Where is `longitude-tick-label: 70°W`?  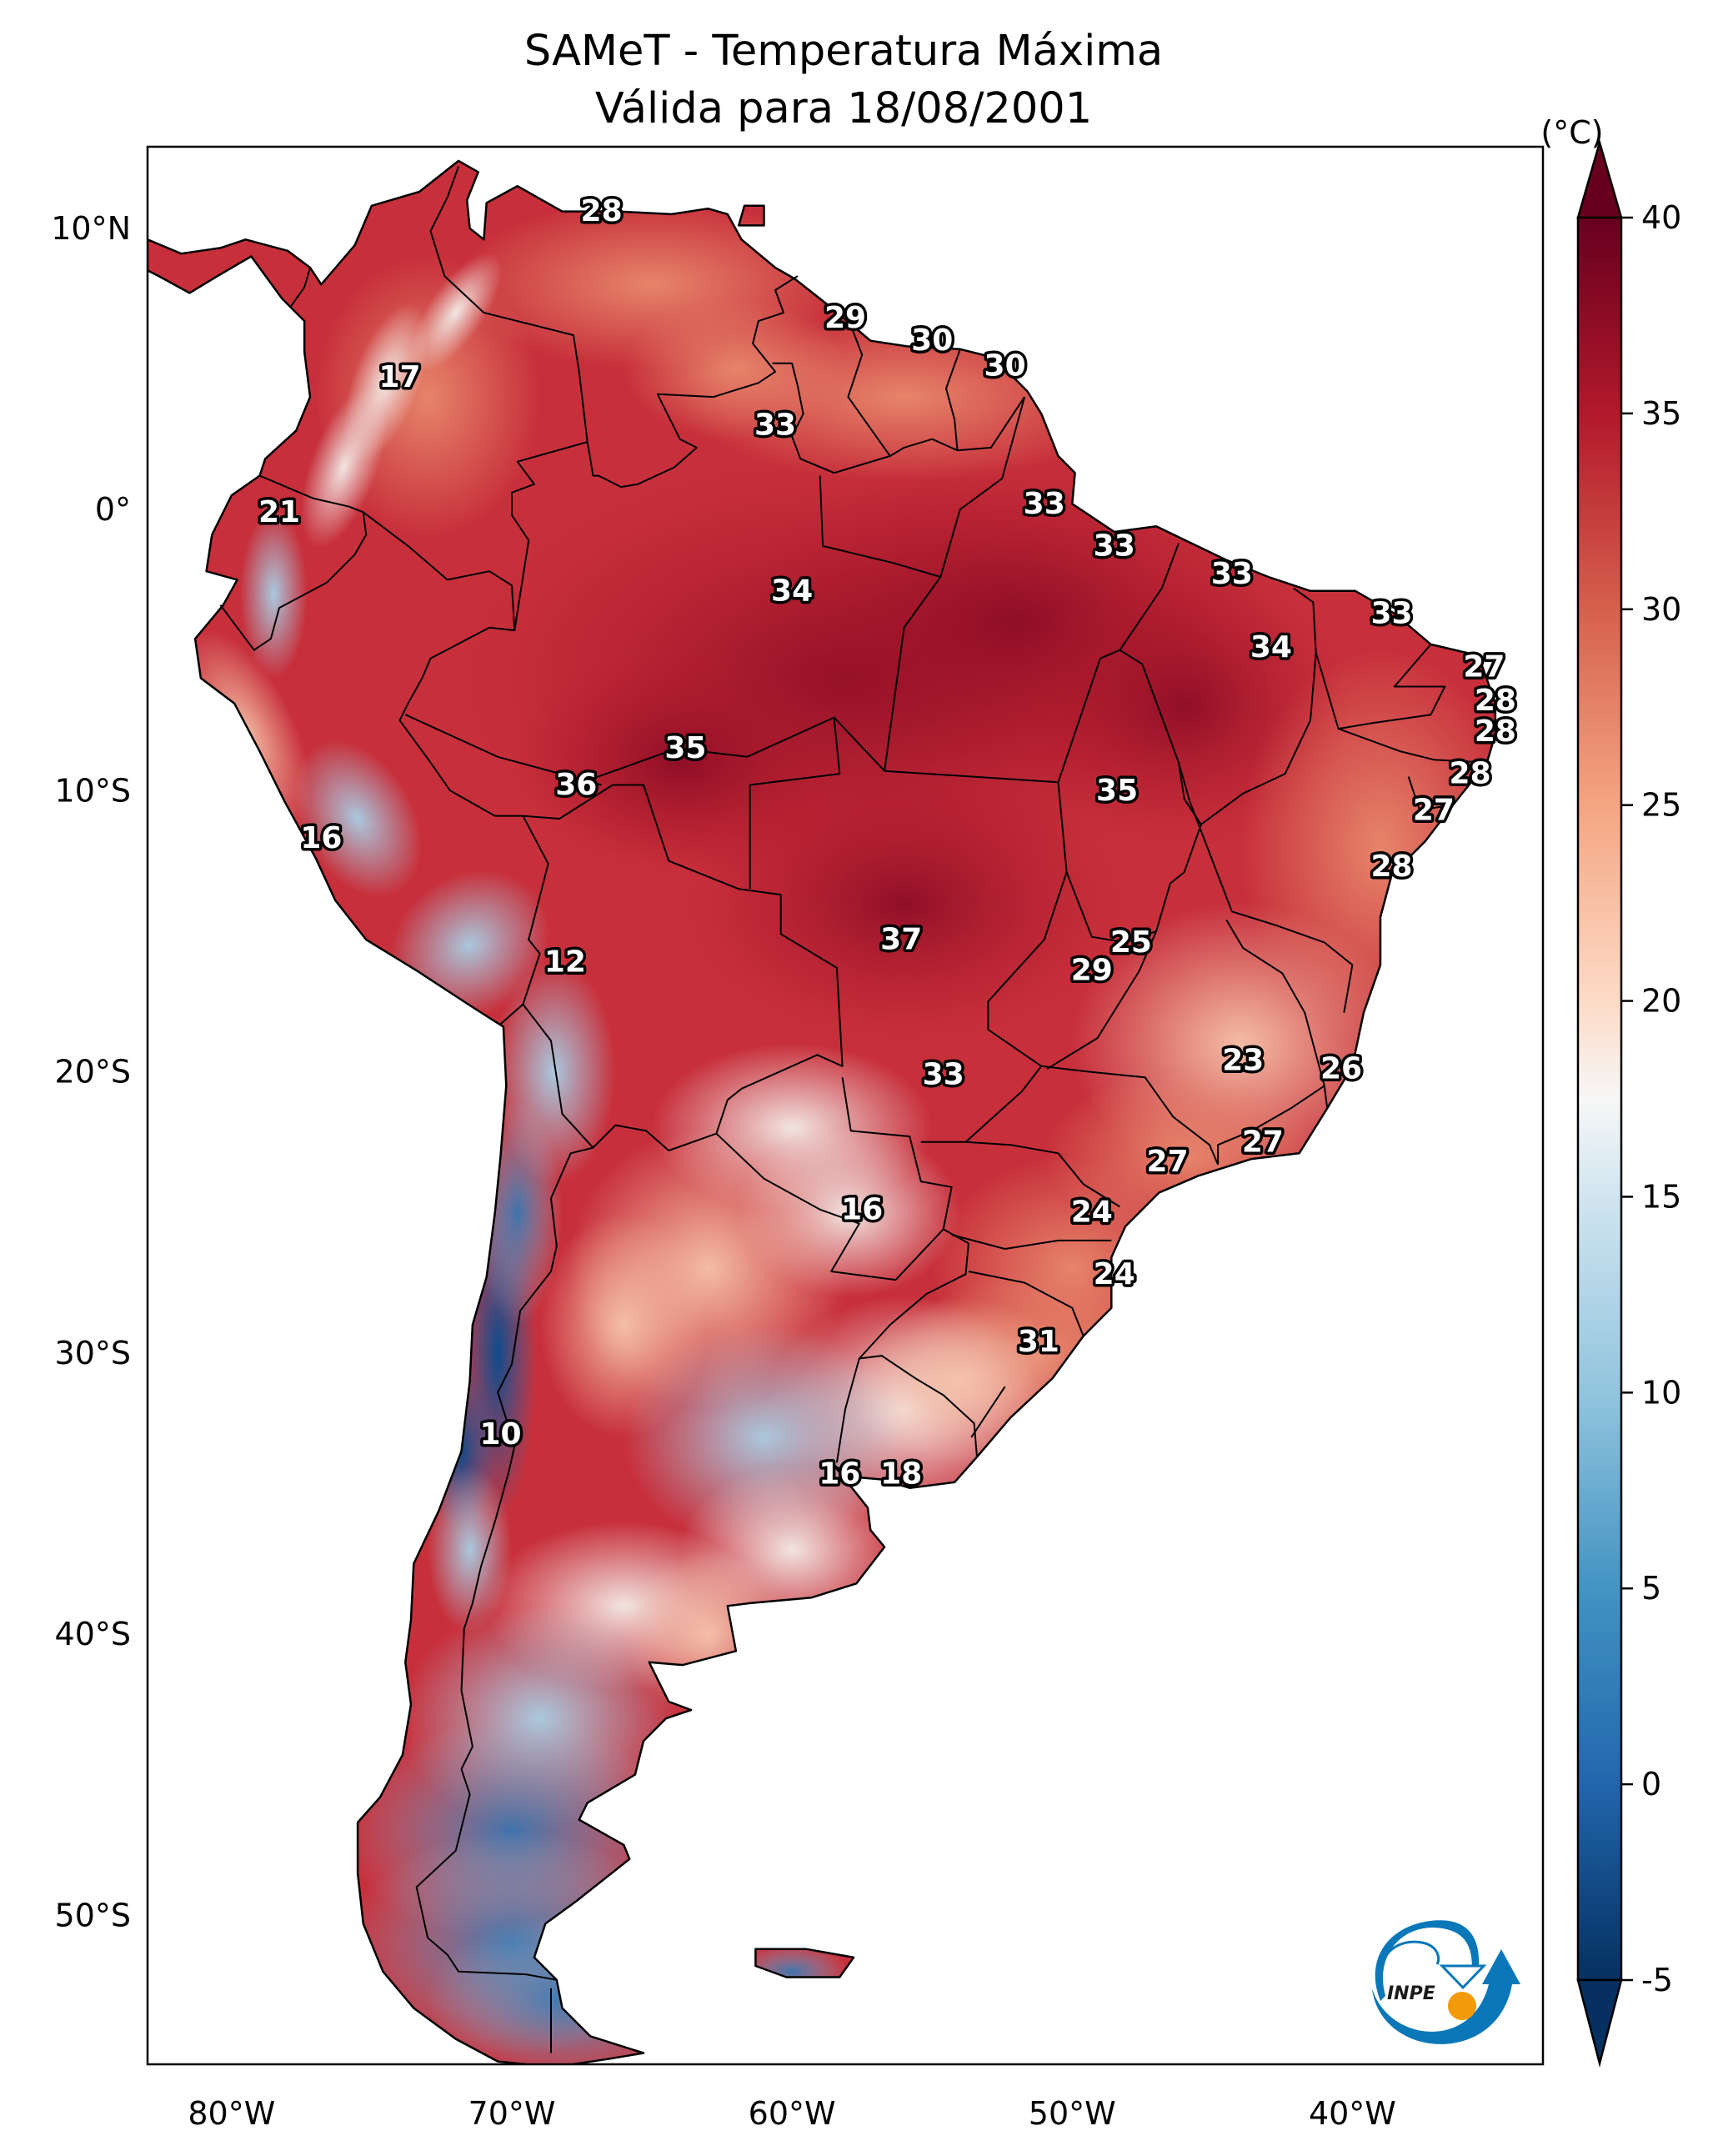
longitude-tick-label: 70°W is located at coordinates (512, 2113).